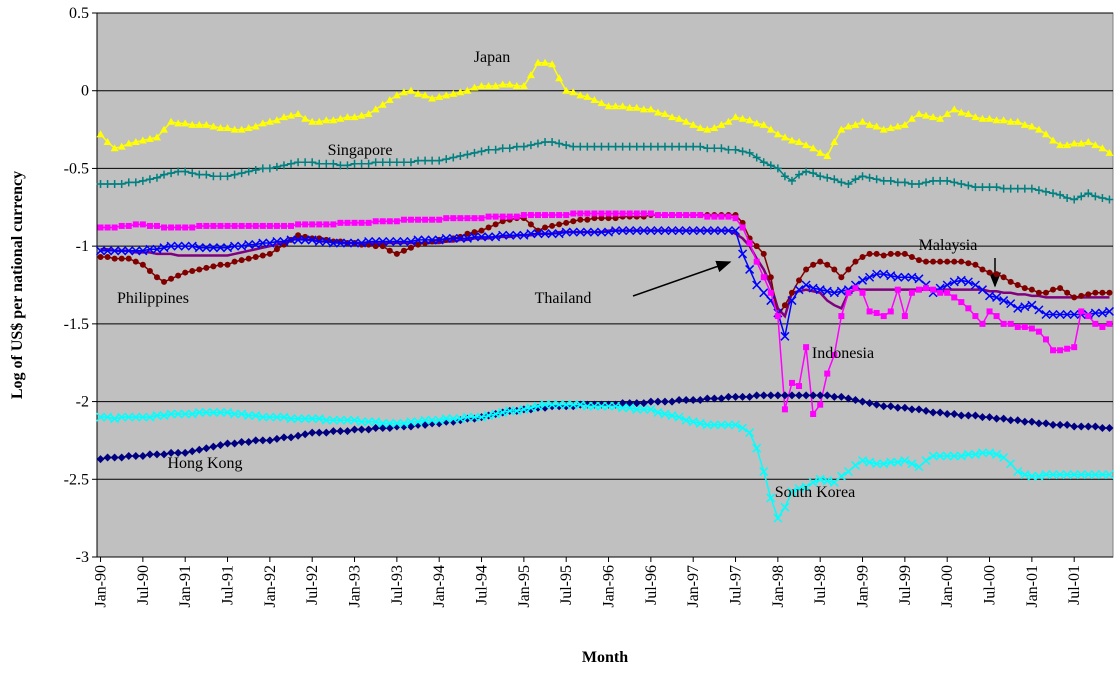 The height and width of the screenshot is (673, 1114). I want to click on series-label: Malaysia, so click(948, 245).